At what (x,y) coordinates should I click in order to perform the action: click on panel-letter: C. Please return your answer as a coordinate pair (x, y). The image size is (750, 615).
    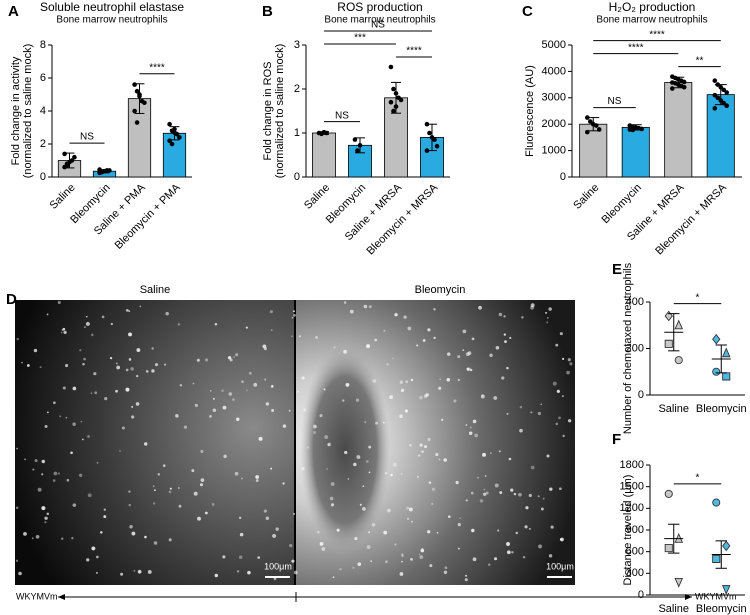
    Looking at the image, I should click on (527, 11).